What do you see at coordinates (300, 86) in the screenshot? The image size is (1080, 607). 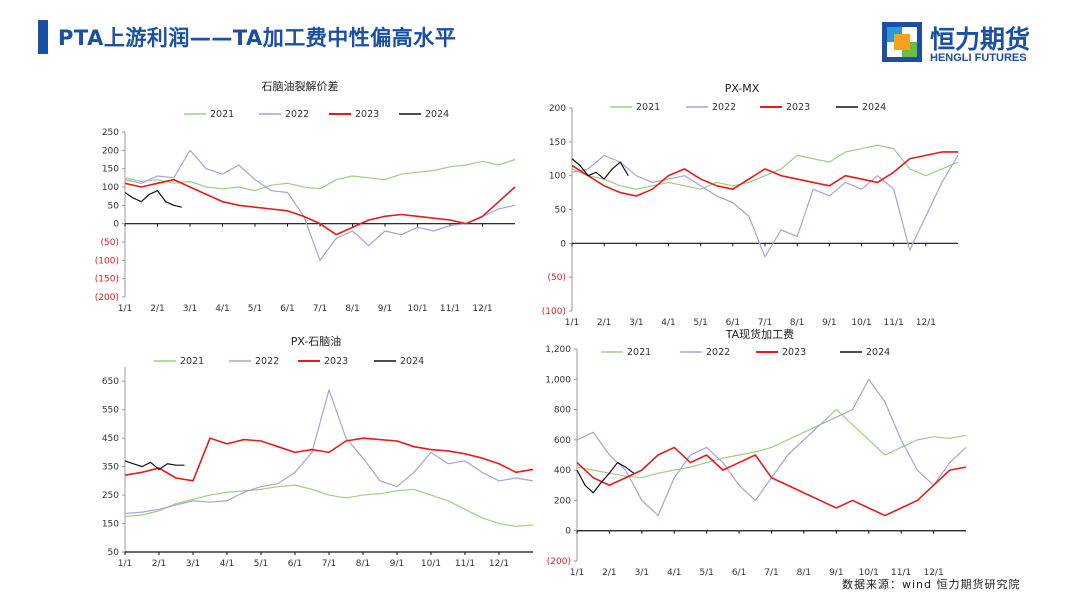 I see `chart-title: 石脑油裂解价差` at bounding box center [300, 86].